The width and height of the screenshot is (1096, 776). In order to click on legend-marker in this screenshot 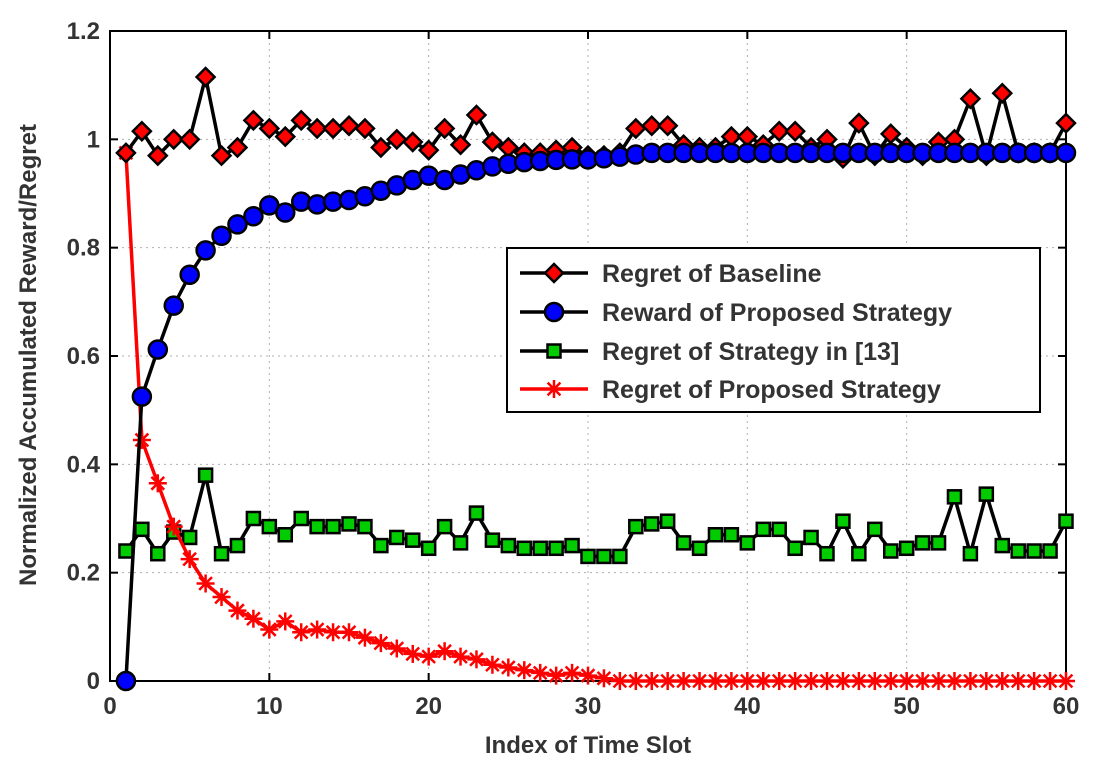, I will do `click(554, 312)`.